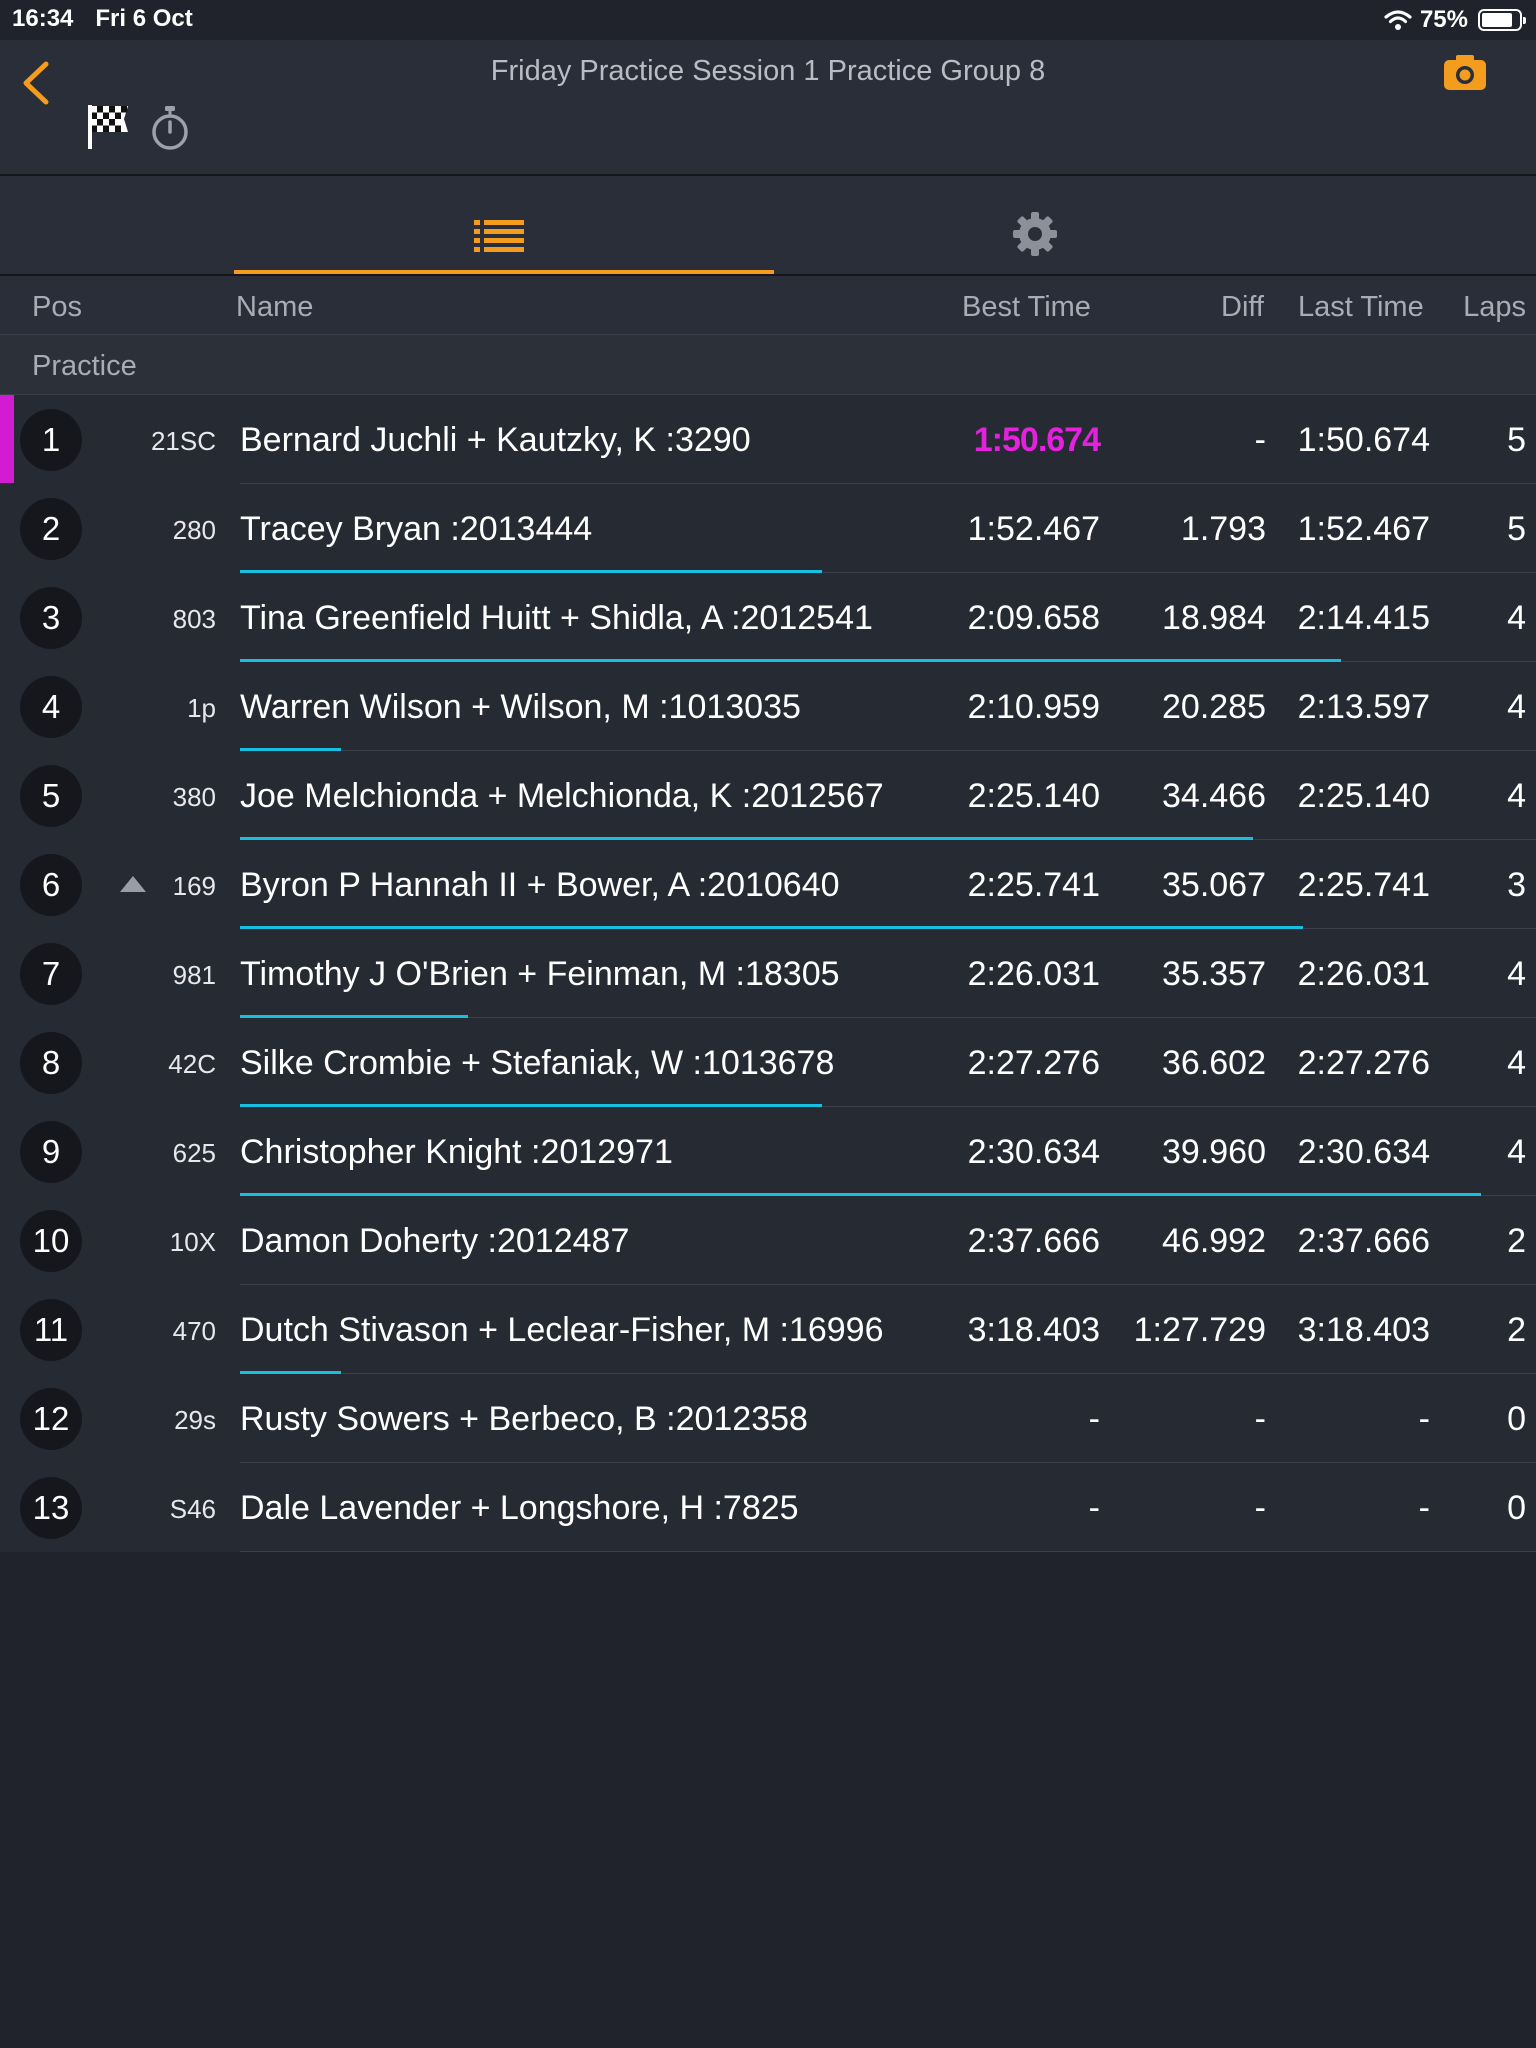  I want to click on car-number: 803, so click(194, 619).